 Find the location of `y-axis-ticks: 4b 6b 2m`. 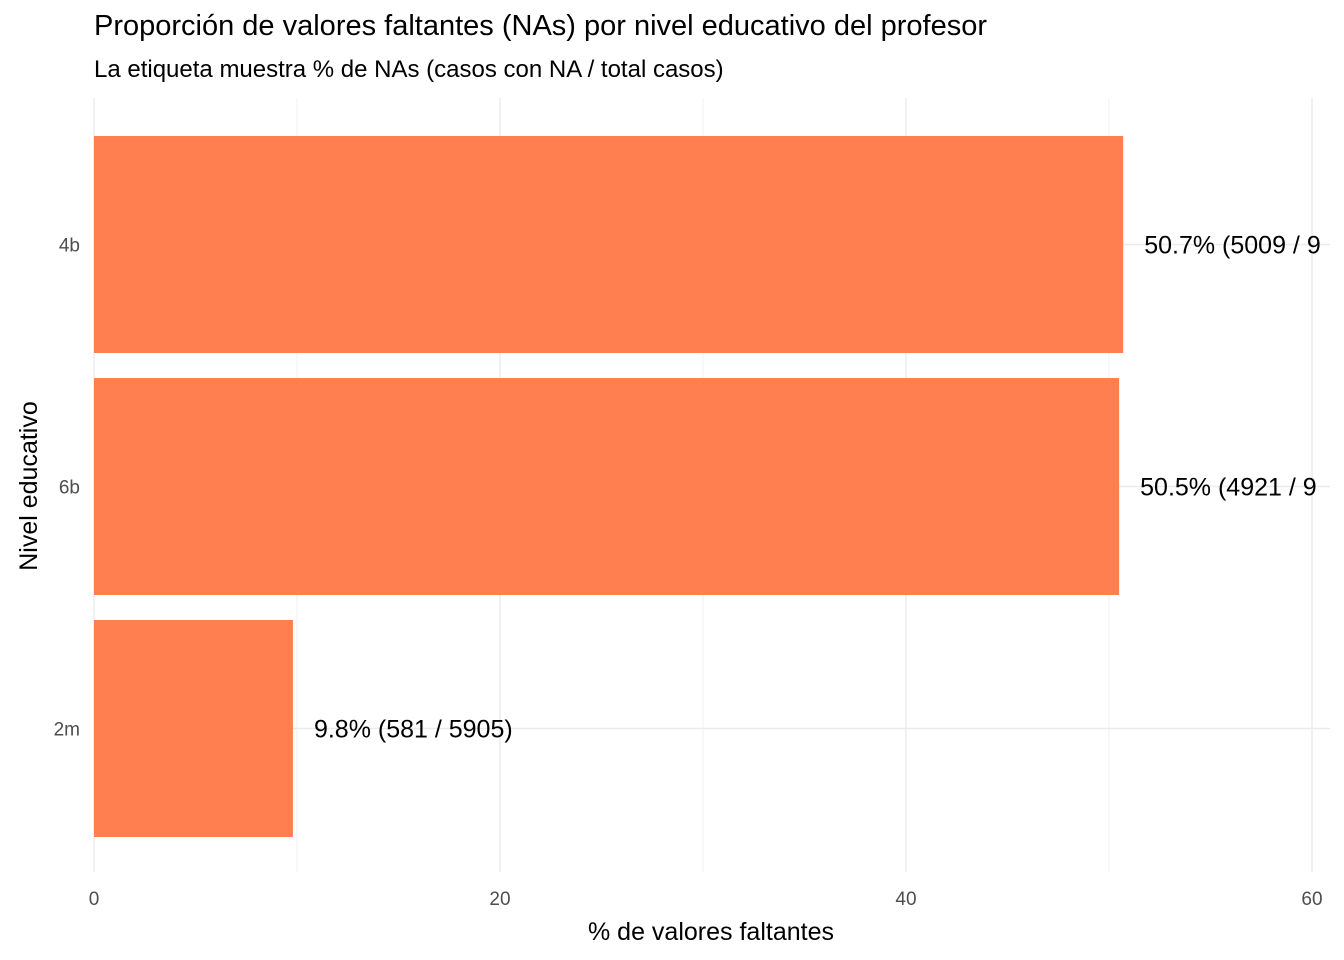

y-axis-ticks: 4b 6b 2m is located at coordinates (67, 488).